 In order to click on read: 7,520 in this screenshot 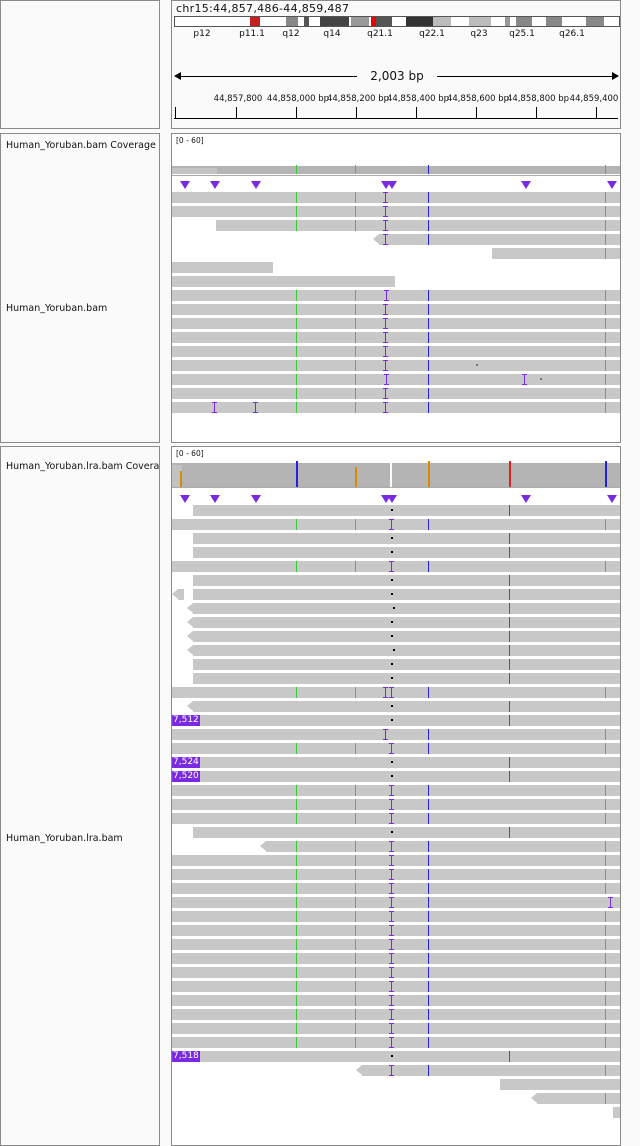, I will do `click(396, 776)`.